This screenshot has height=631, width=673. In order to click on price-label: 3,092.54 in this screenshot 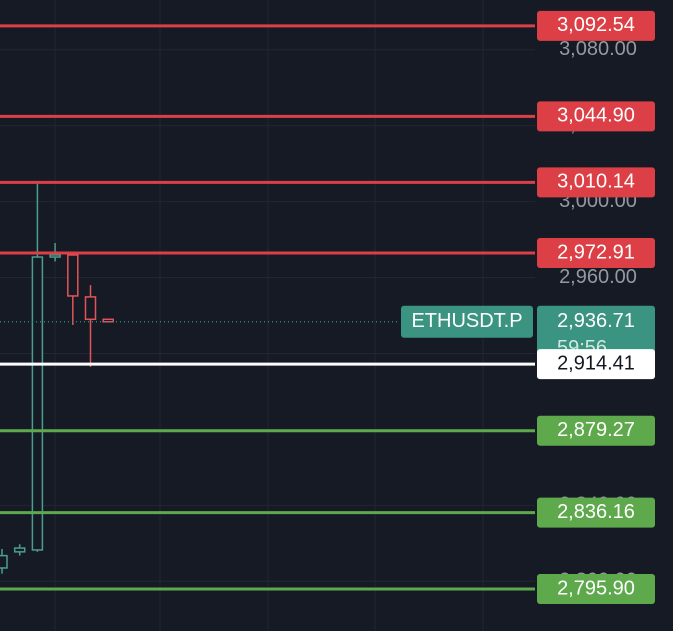, I will do `click(596, 25)`.